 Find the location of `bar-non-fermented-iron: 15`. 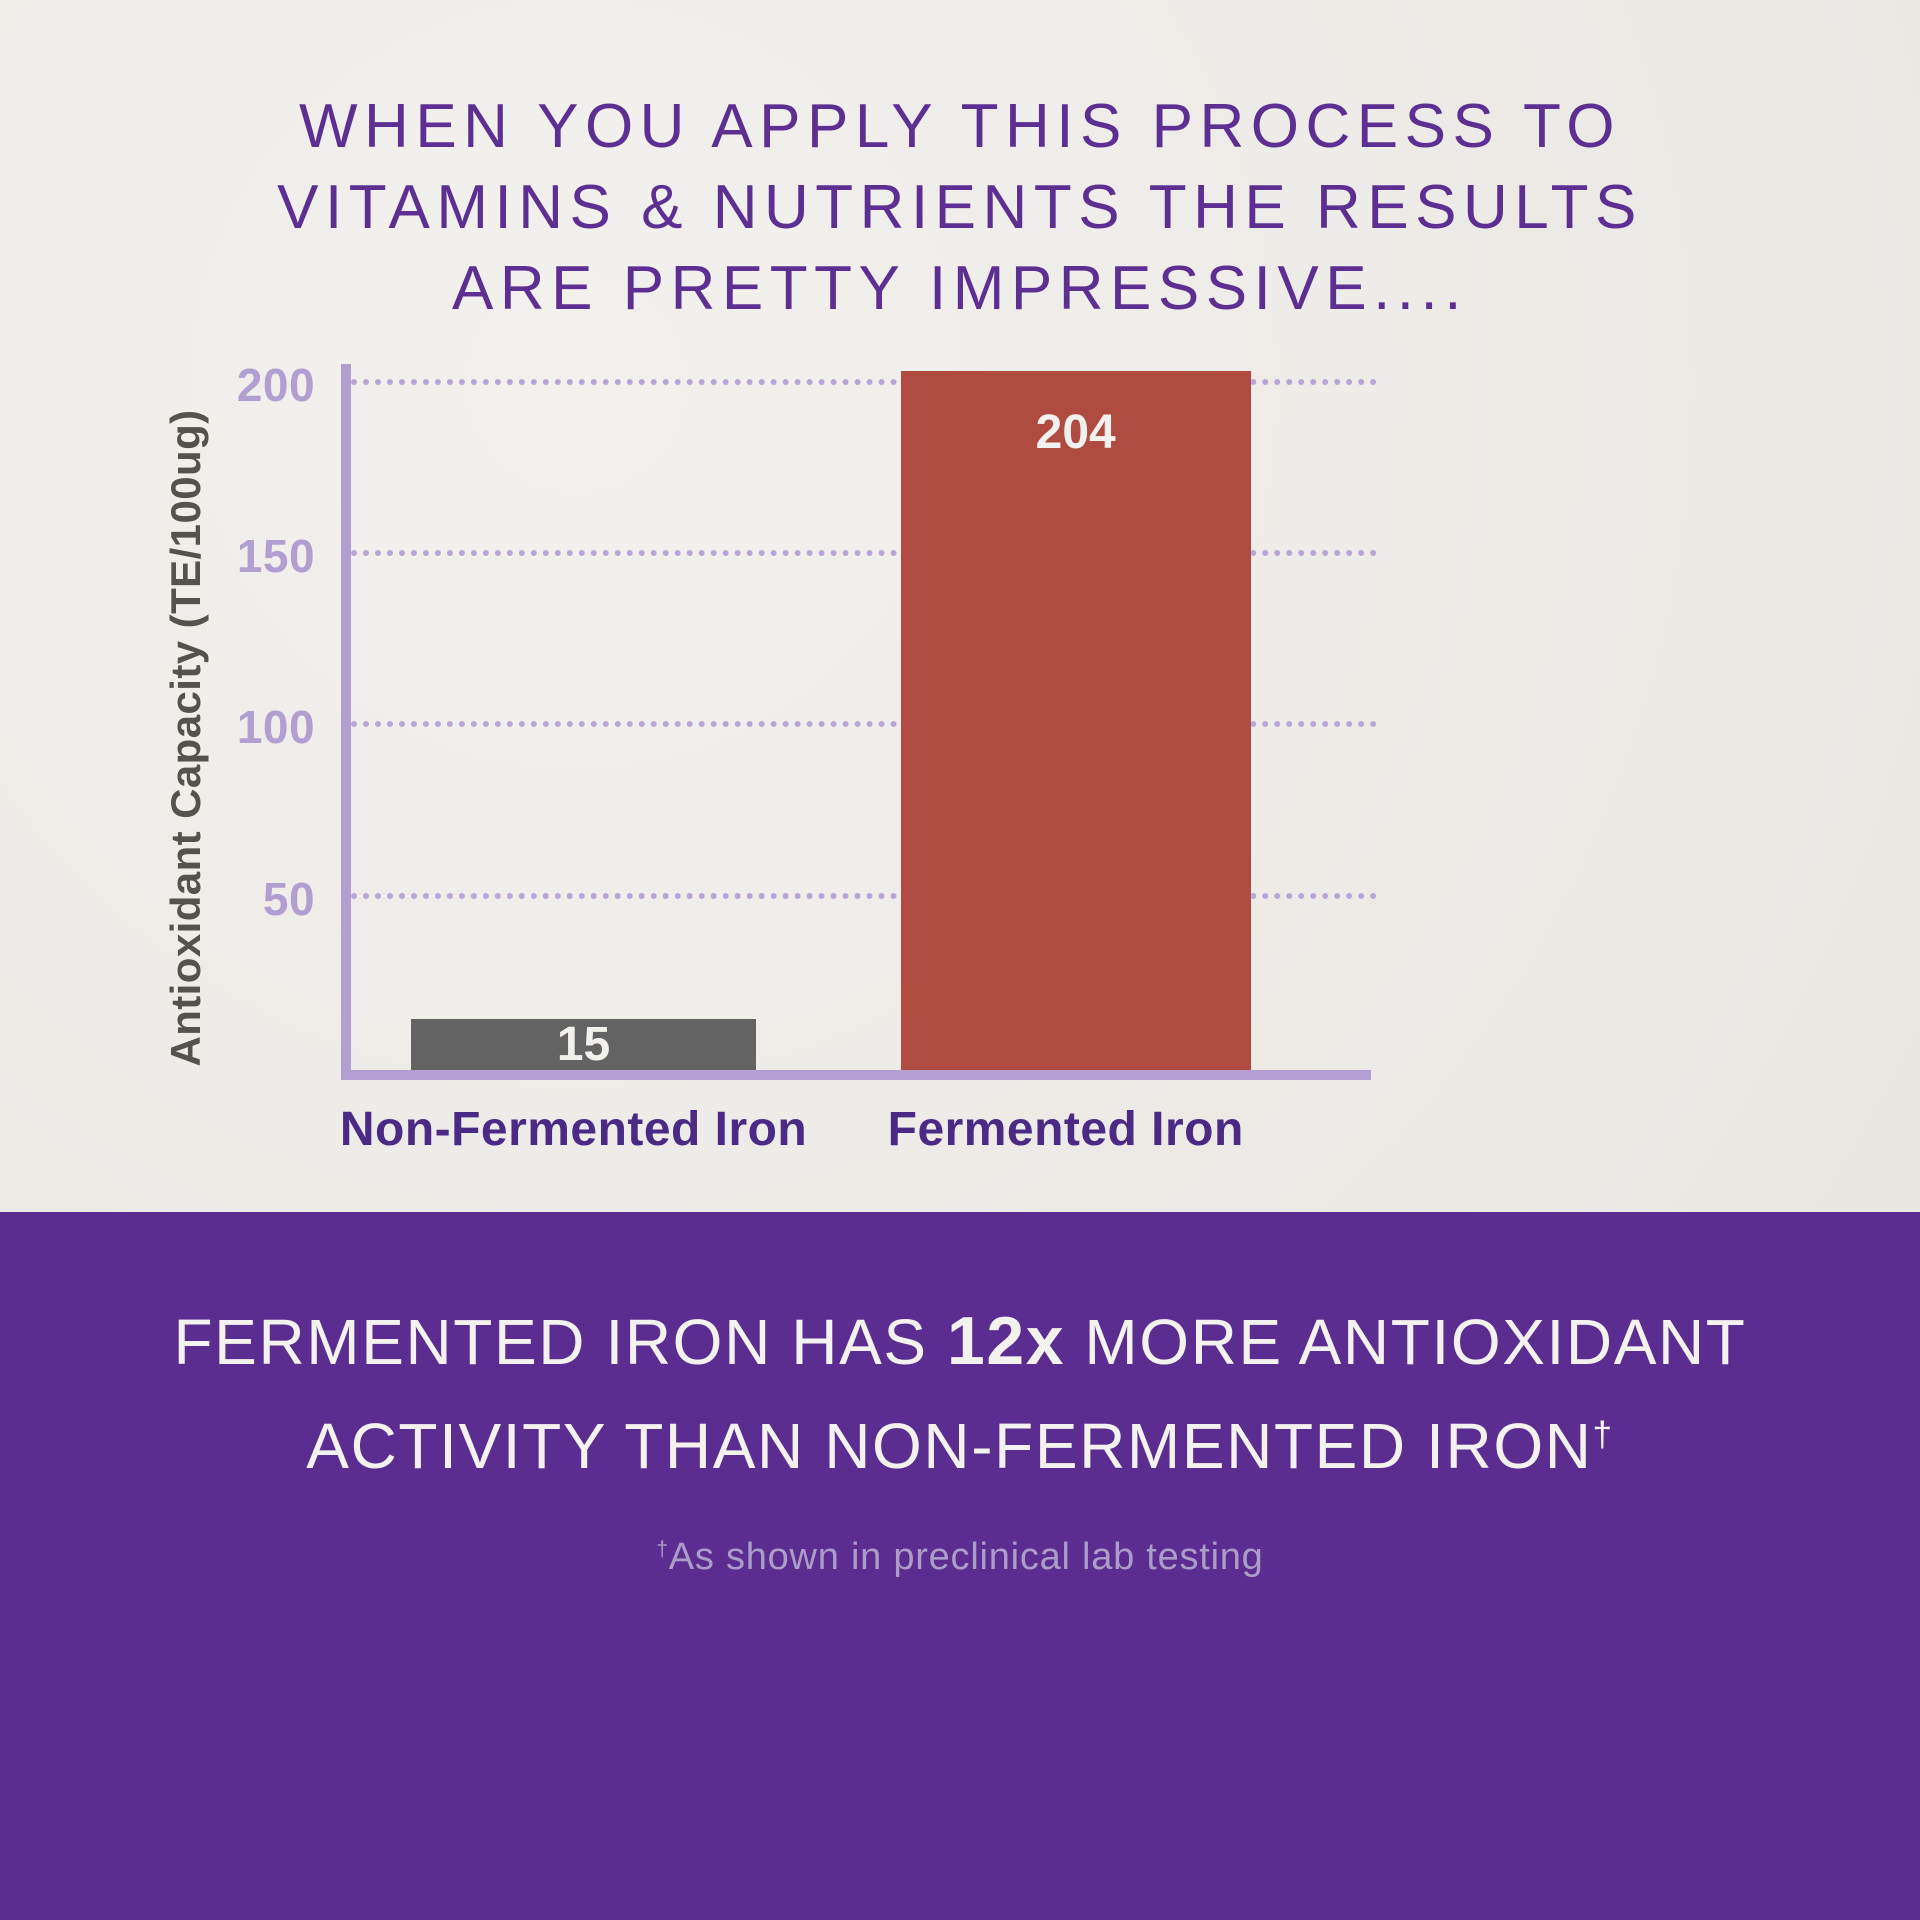

bar-non-fermented-iron: 15 is located at coordinates (583, 1044).